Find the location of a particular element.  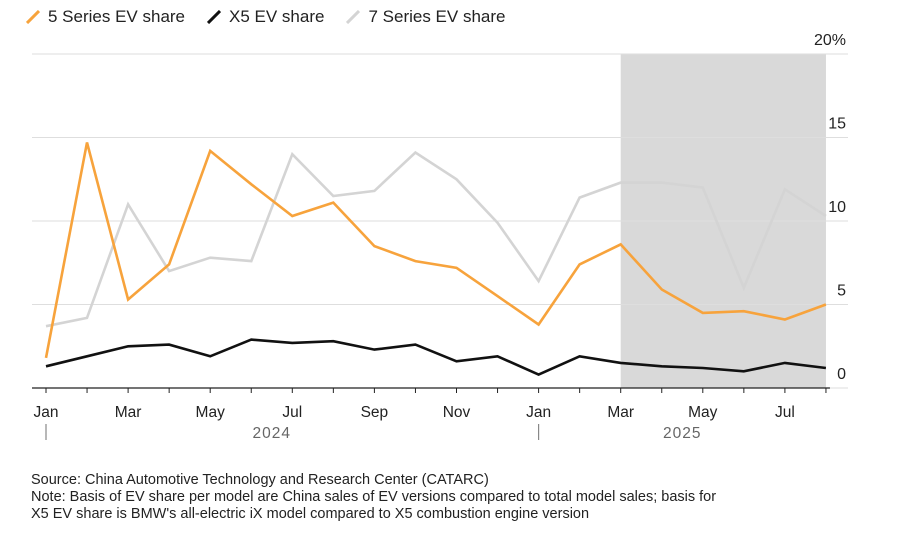

legend-item: X5 EV share is located at coordinates (265, 17).